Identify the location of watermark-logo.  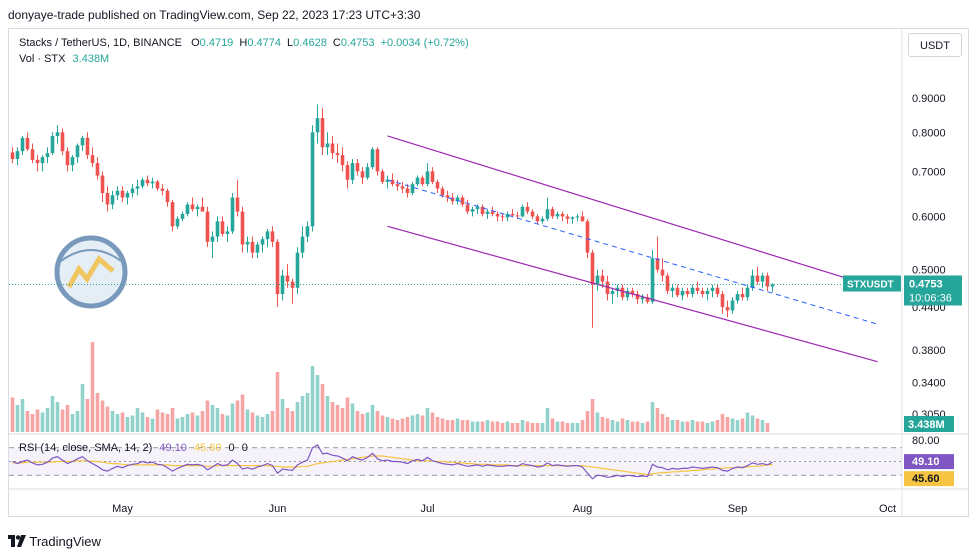
(91, 272).